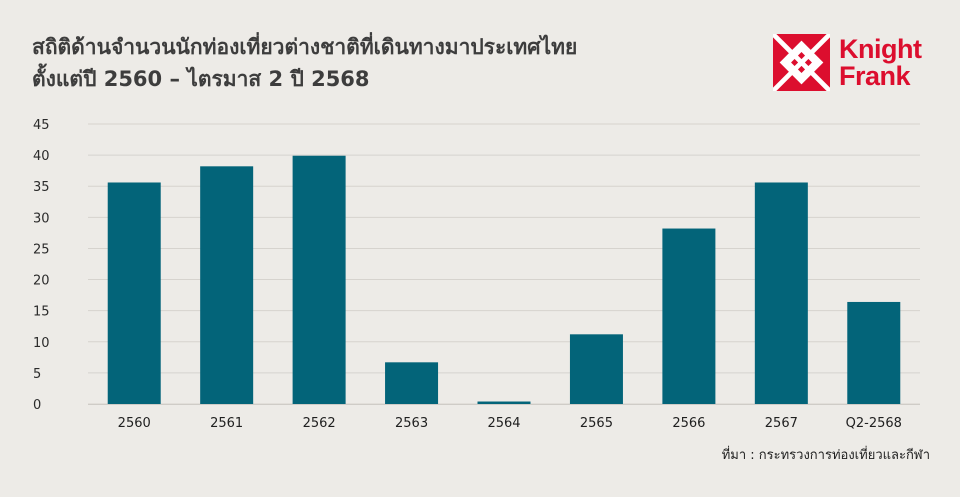 This screenshot has height=497, width=960. I want to click on x-axis-tick-labels: 2560 2561 2562 2563 2564 2565 2566 2567 Q2-2568, so click(510, 423).